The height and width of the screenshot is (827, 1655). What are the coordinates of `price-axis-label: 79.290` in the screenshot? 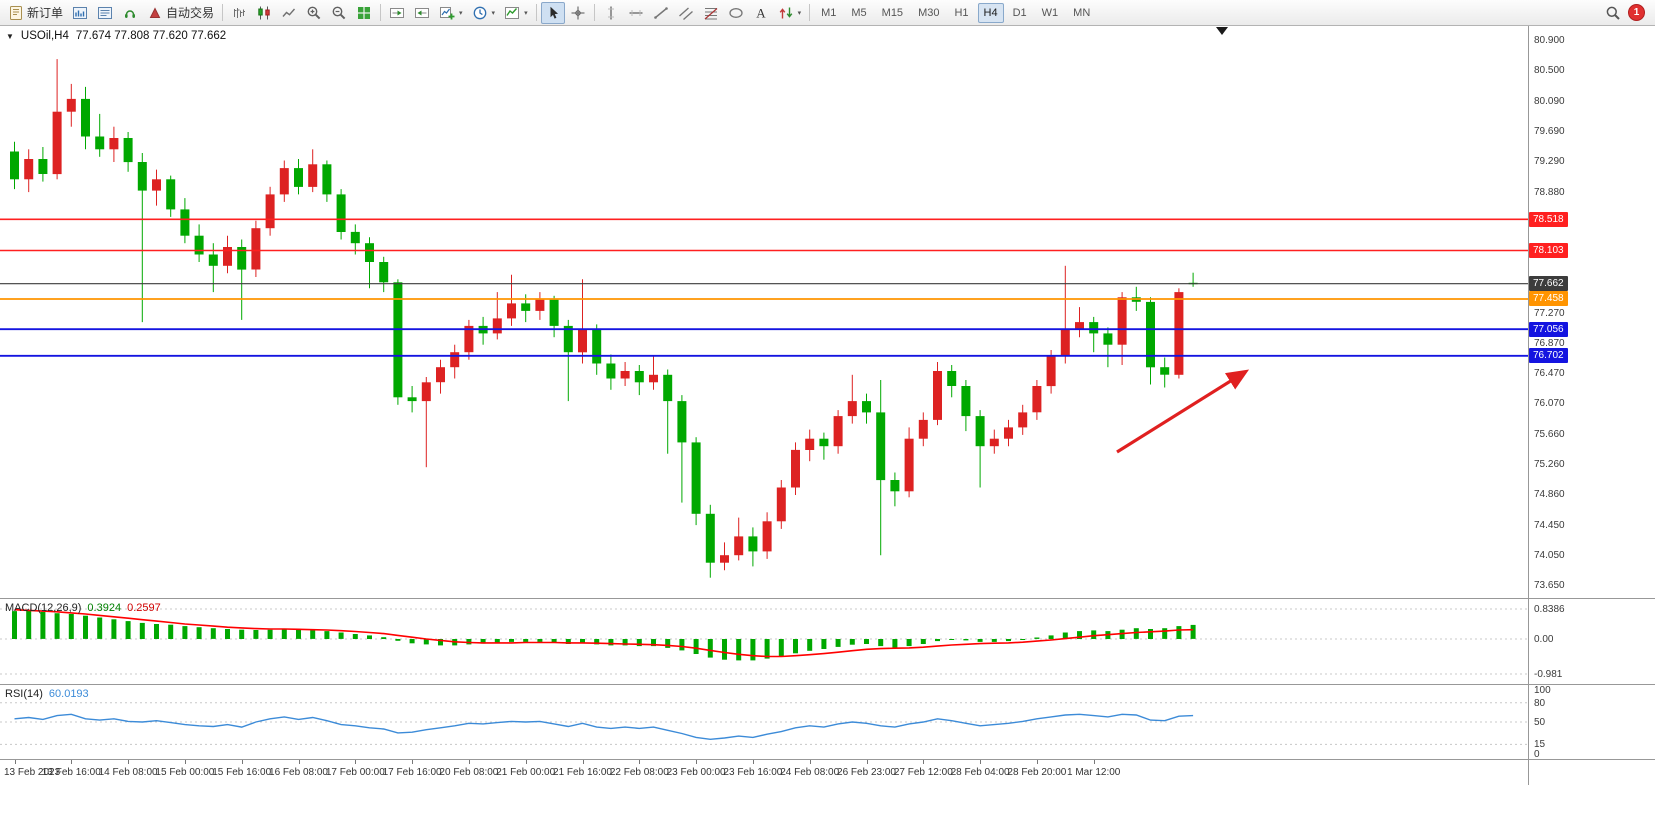 It's located at (1549, 162).